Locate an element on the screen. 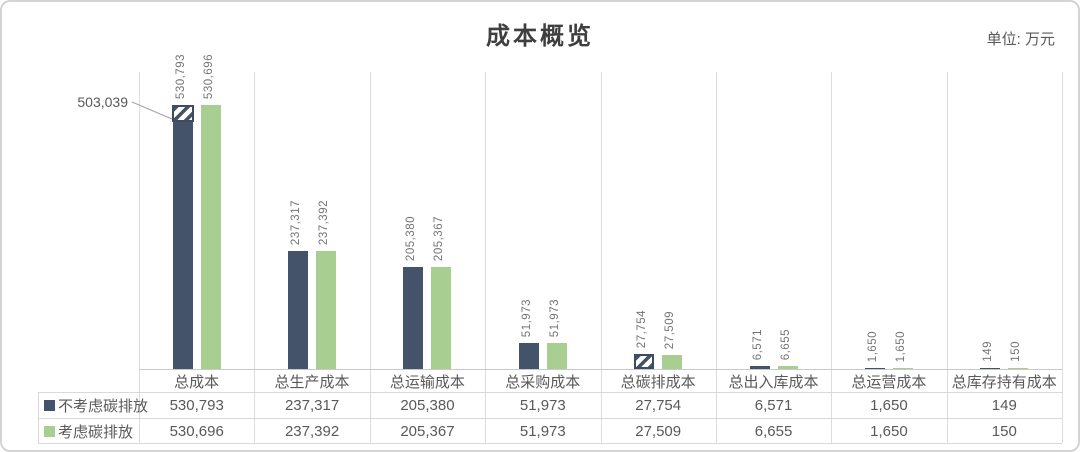 Image resolution: width=1080 pixels, height=452 pixels. bar-考虑碳排放-总库存持有成本 is located at coordinates (1018, 368).